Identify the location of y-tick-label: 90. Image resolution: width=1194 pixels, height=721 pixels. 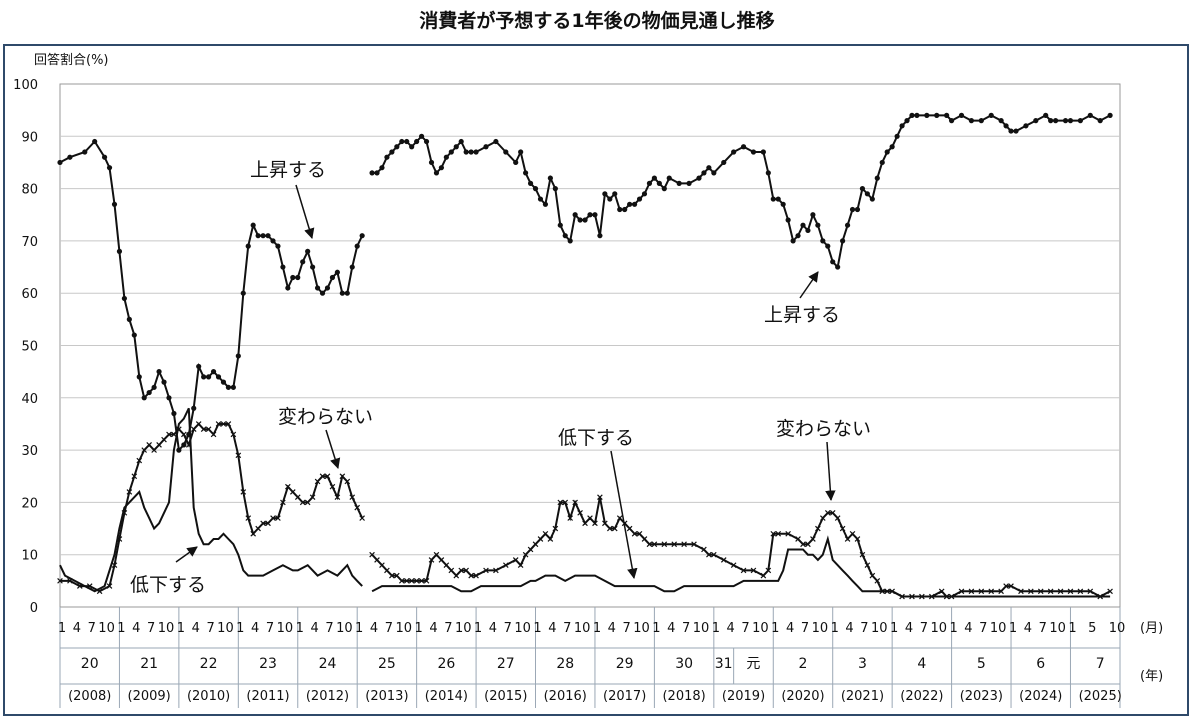
(29, 137).